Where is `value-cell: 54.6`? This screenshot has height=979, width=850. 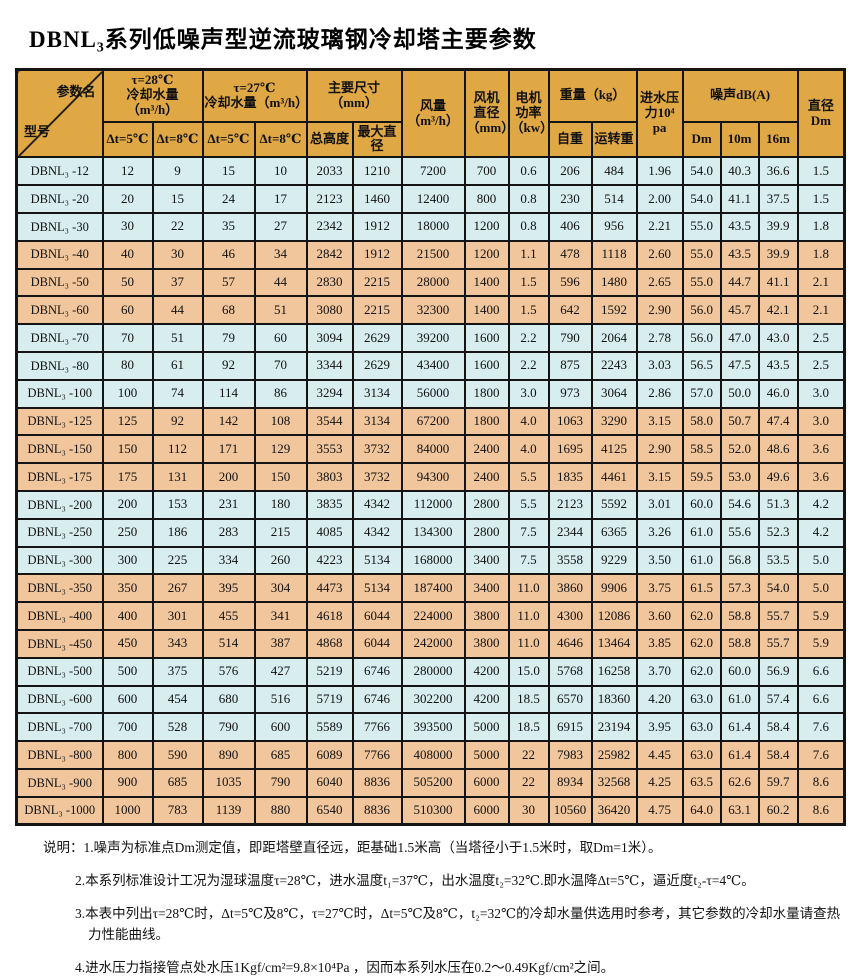 value-cell: 54.6 is located at coordinates (739, 504).